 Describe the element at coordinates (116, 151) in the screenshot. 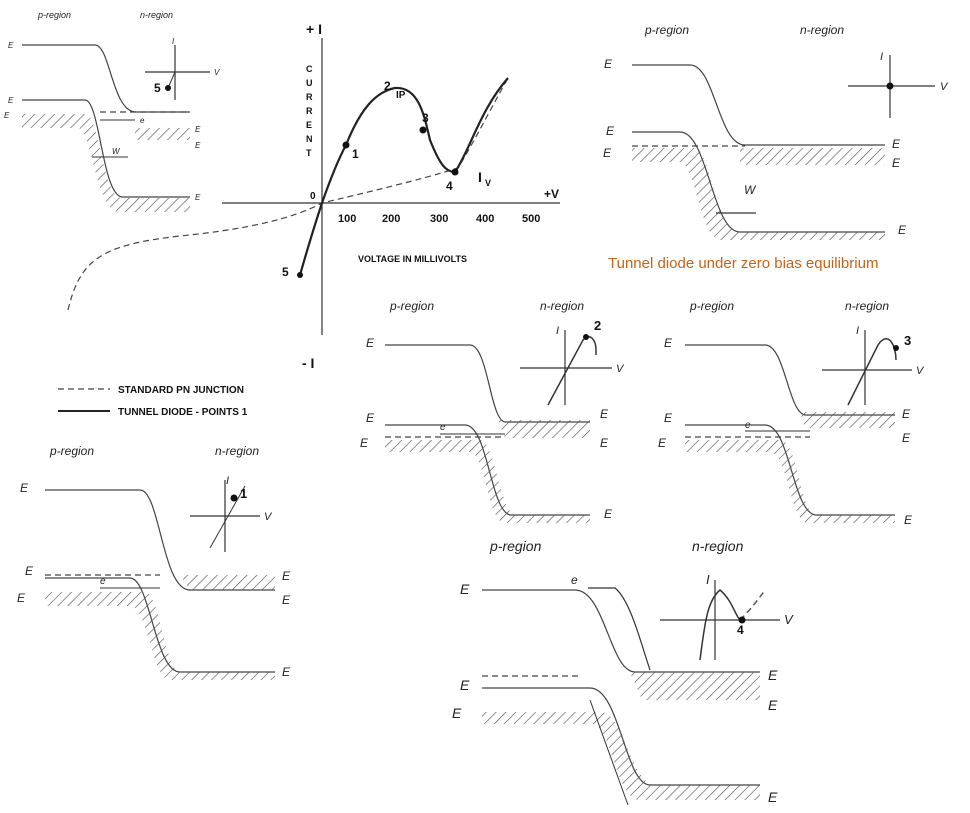

I see `w-label: W` at that location.